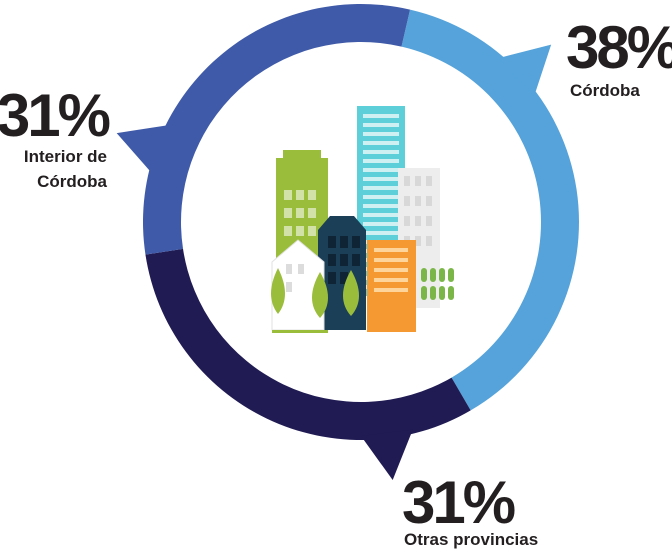 The image size is (672, 550). I want to click on category-label-interior-line2: Córdoba, so click(72, 181).